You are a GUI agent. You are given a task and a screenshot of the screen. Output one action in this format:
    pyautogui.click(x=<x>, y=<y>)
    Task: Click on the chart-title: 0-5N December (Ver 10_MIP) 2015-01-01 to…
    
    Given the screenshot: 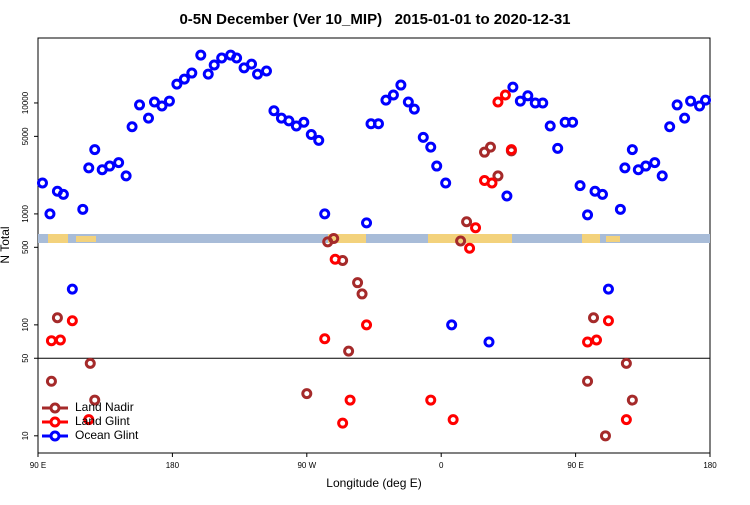 What is the action you would take?
    pyautogui.click(x=374, y=19)
    